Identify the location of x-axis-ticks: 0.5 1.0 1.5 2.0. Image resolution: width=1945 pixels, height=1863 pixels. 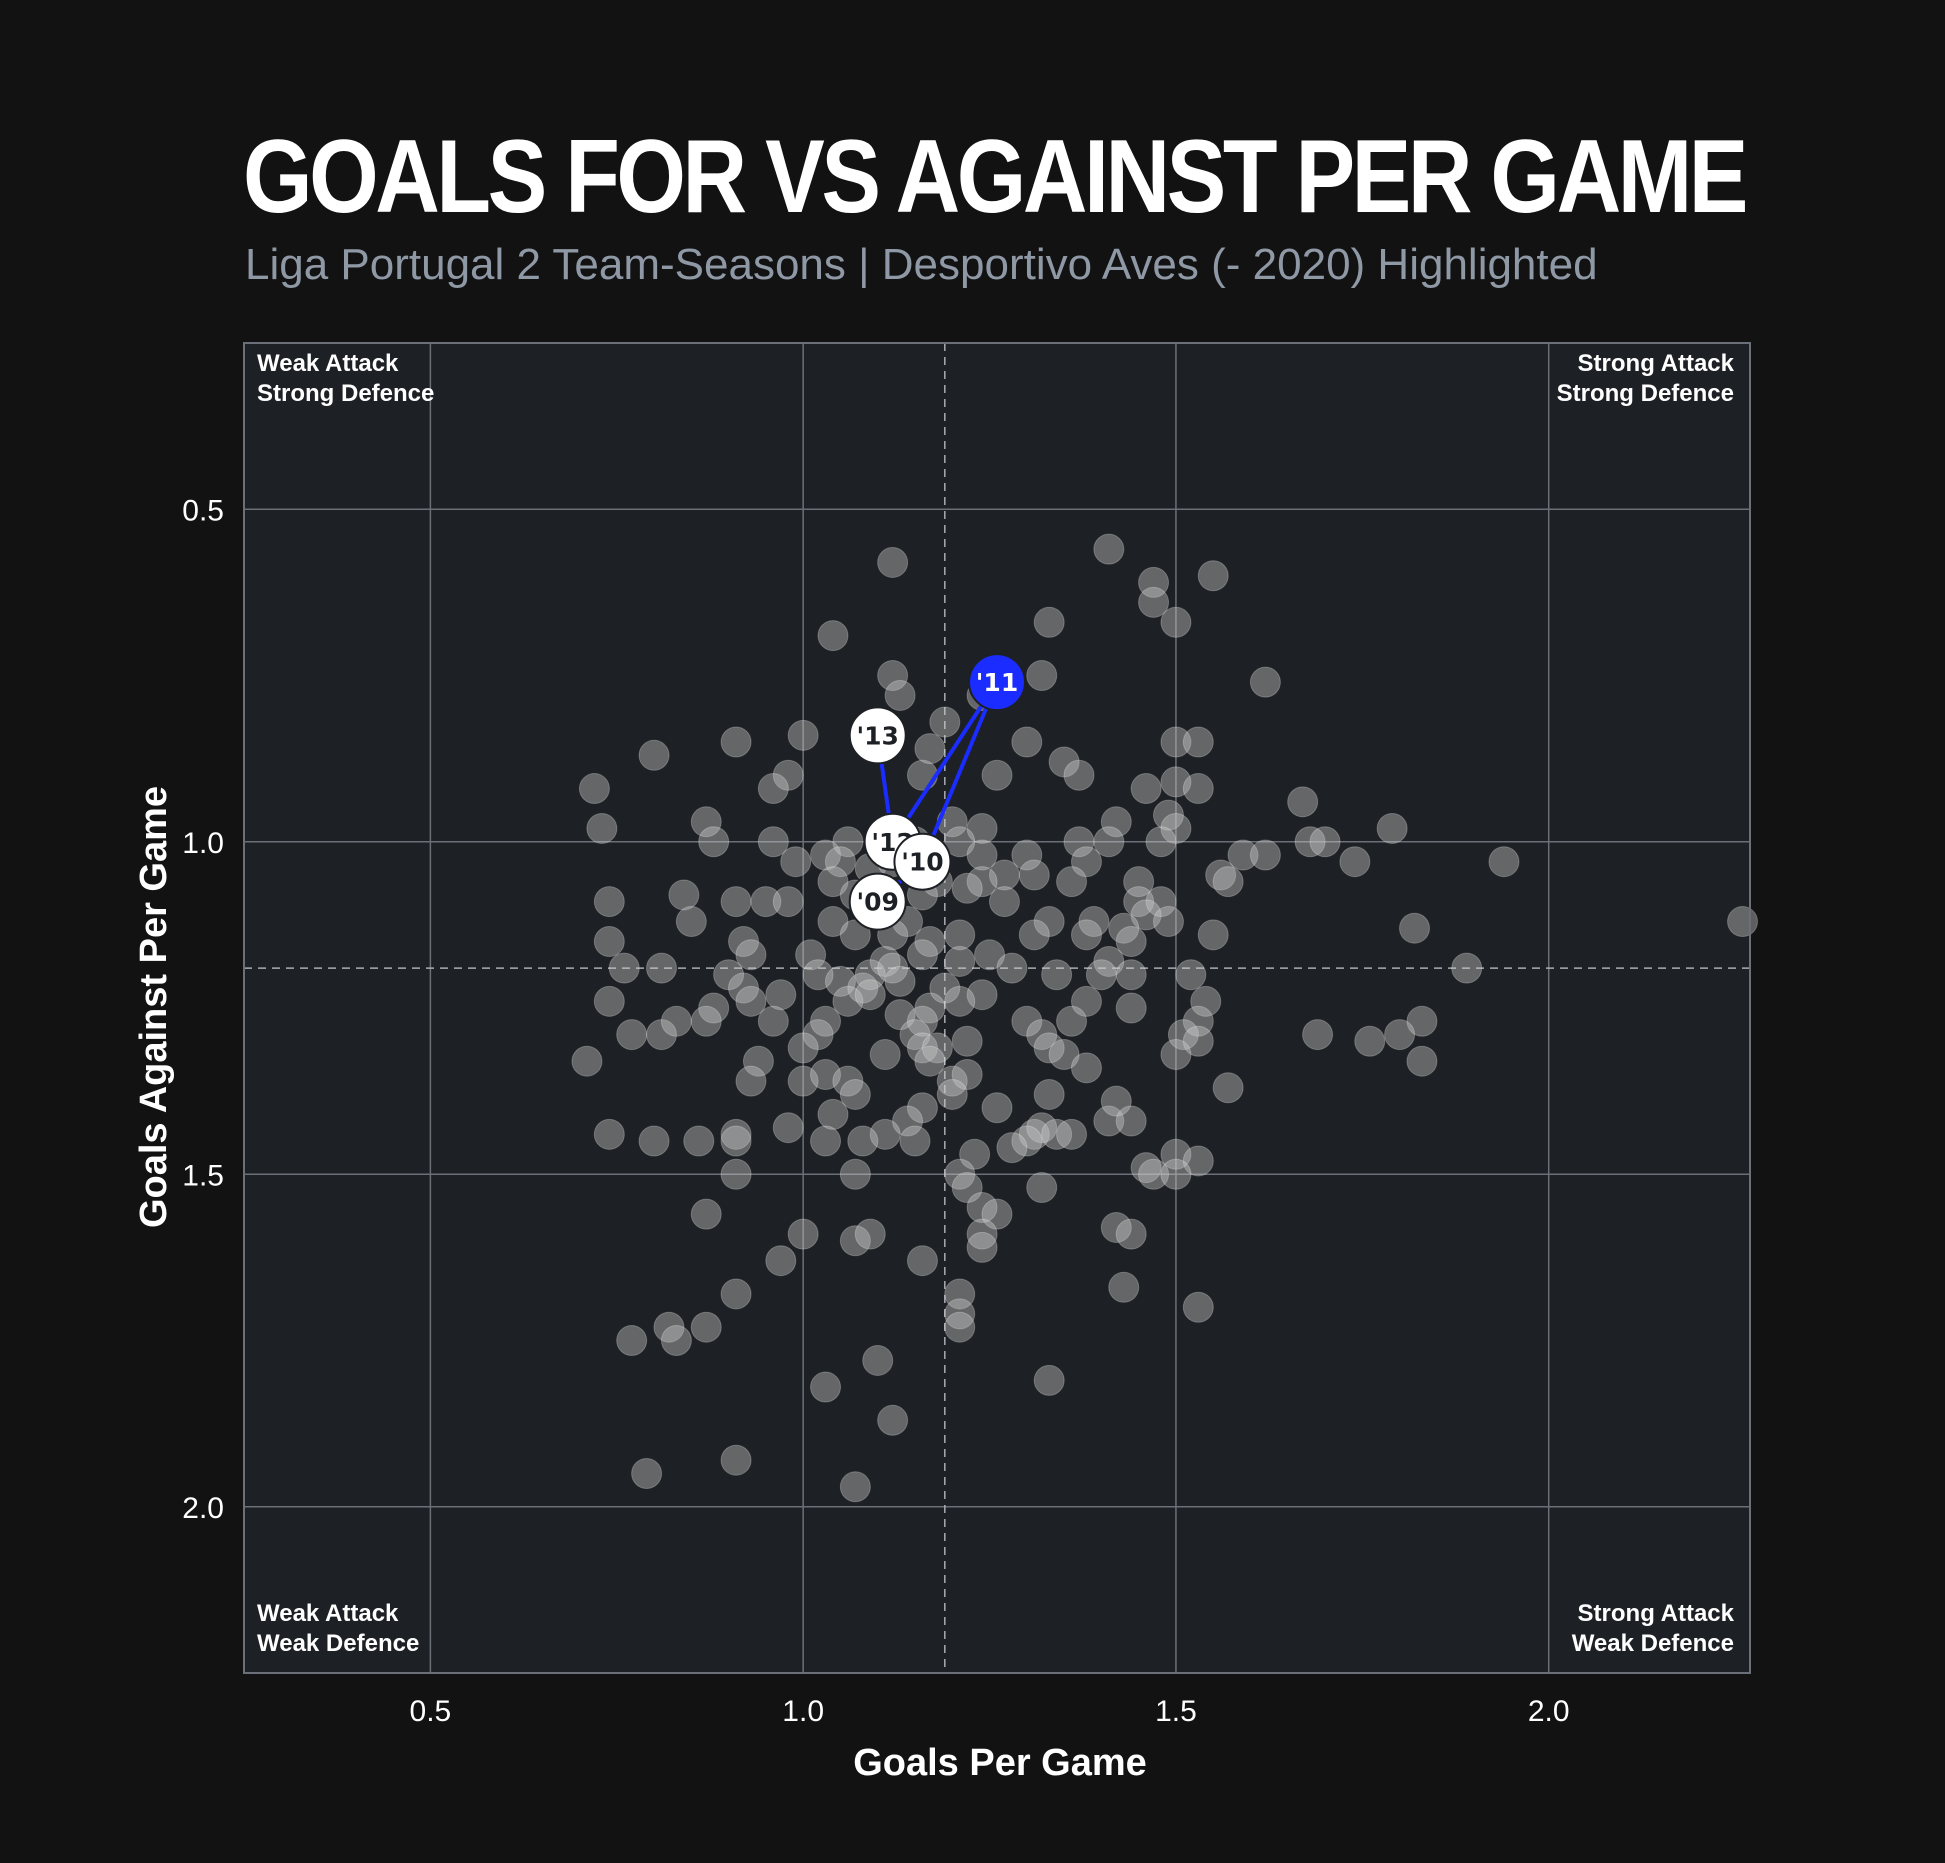
(990, 1711).